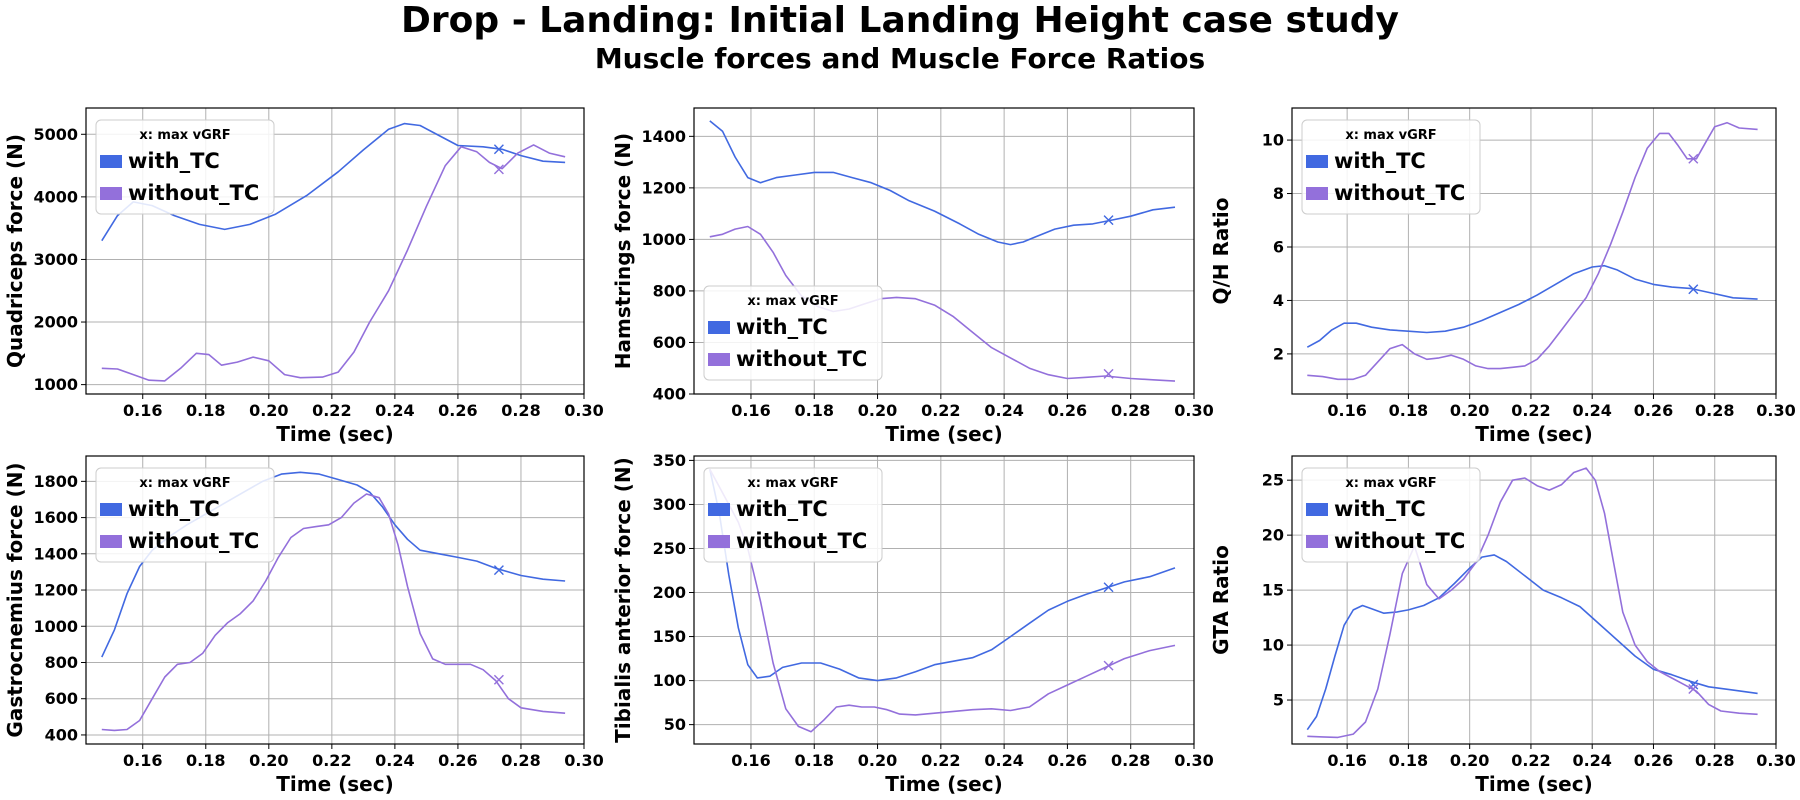  Describe the element at coordinates (1273, 645) in the screenshot. I see `y-tick-label: 10` at that location.